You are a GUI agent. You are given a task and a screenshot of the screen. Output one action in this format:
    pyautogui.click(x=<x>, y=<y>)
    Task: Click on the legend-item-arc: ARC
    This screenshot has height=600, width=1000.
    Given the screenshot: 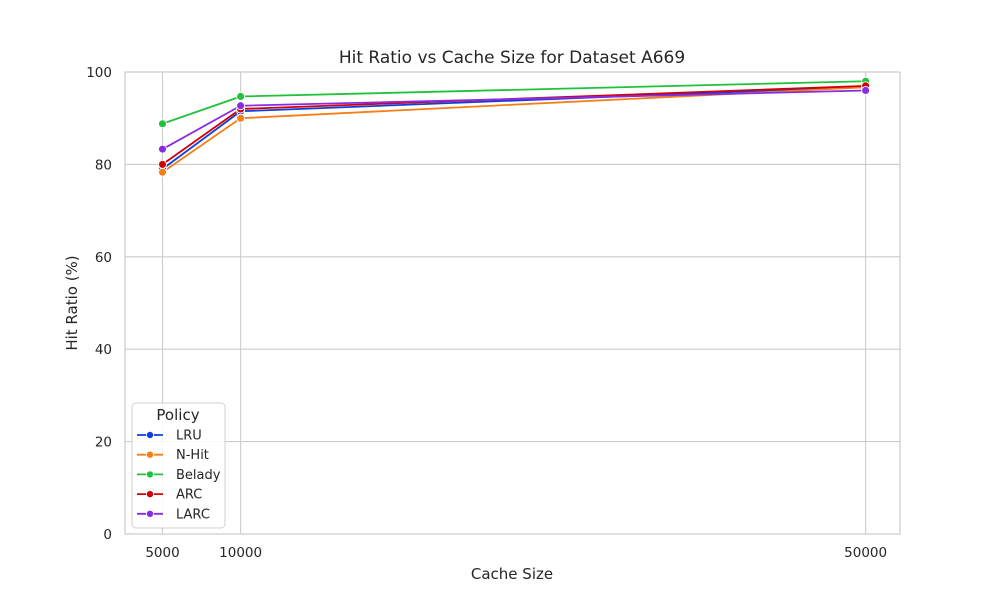 What is the action you would take?
    pyautogui.click(x=169, y=495)
    